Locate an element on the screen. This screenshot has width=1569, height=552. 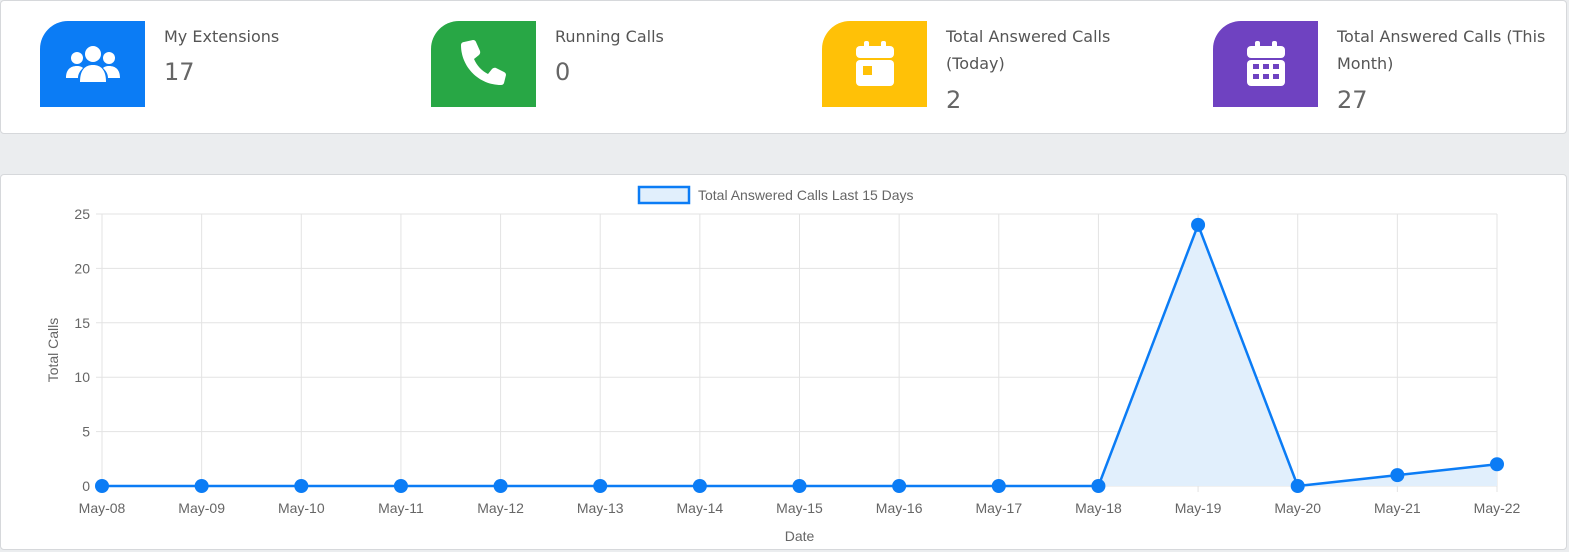
x-tick-label: May-19 is located at coordinates (1198, 508).